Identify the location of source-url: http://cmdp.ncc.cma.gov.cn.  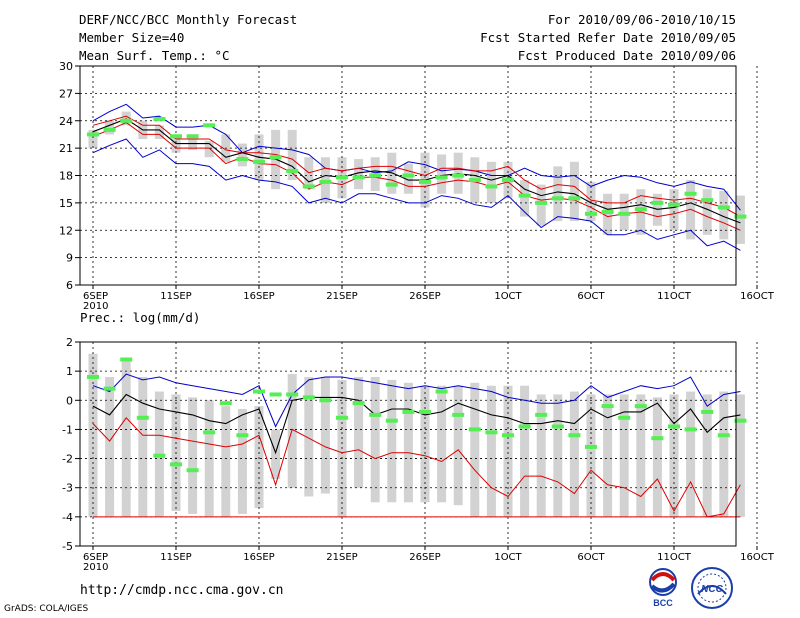
(182, 590).